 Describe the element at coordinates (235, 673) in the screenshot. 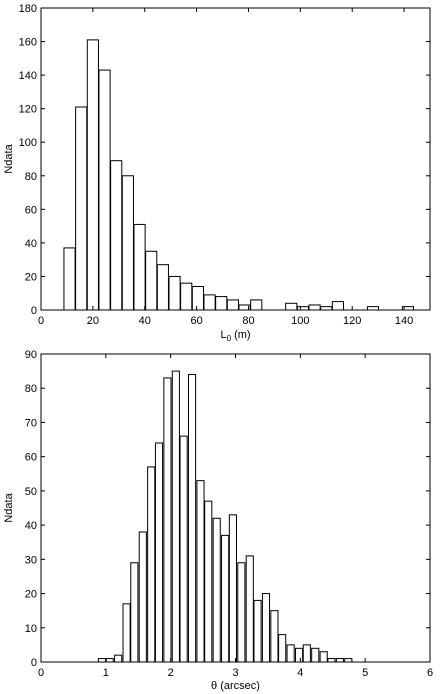

I see `x-tick-label: 3` at that location.